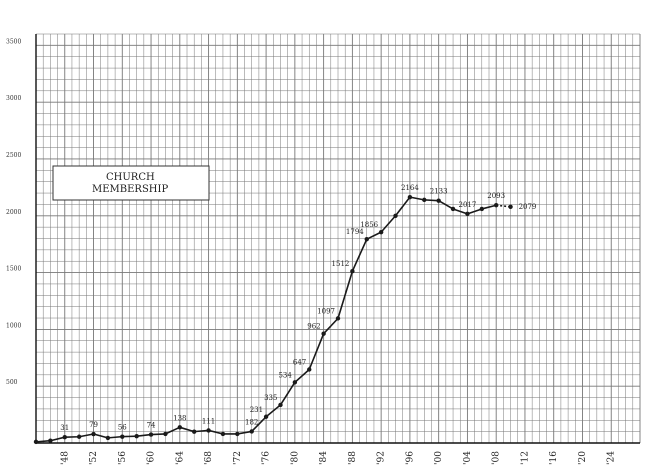  What do you see at coordinates (341, 264) in the screenshot?
I see `data-label: 1512` at bounding box center [341, 264].